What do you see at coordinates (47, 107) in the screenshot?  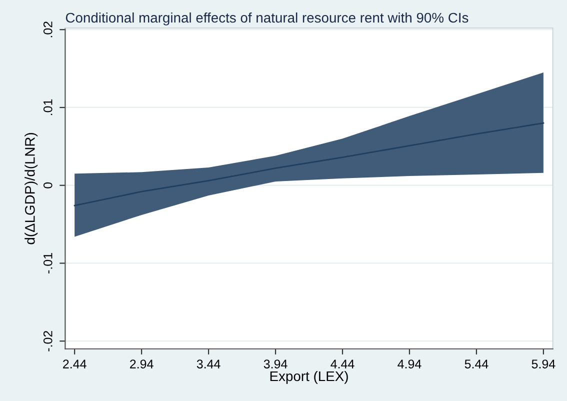 I see `y-tick-label: .01` at bounding box center [47, 107].